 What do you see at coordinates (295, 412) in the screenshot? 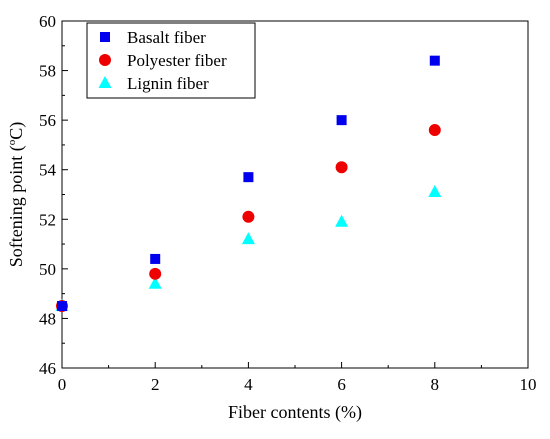
I see `x-axis-title: Fiber contents (%)` at bounding box center [295, 412].